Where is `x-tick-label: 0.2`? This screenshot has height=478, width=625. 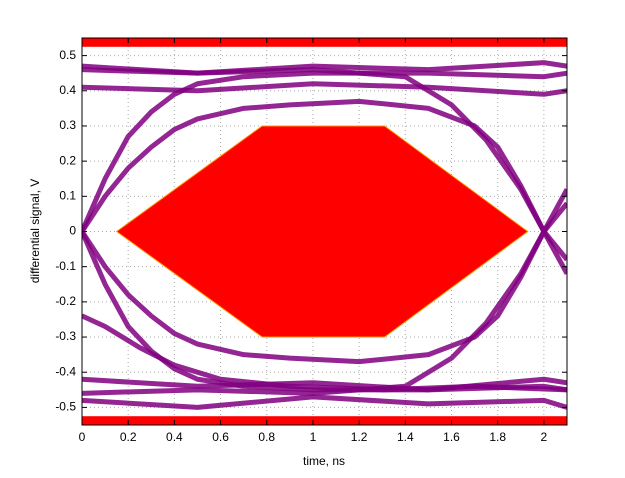
x-tick-label: 0.2 is located at coordinates (128, 437).